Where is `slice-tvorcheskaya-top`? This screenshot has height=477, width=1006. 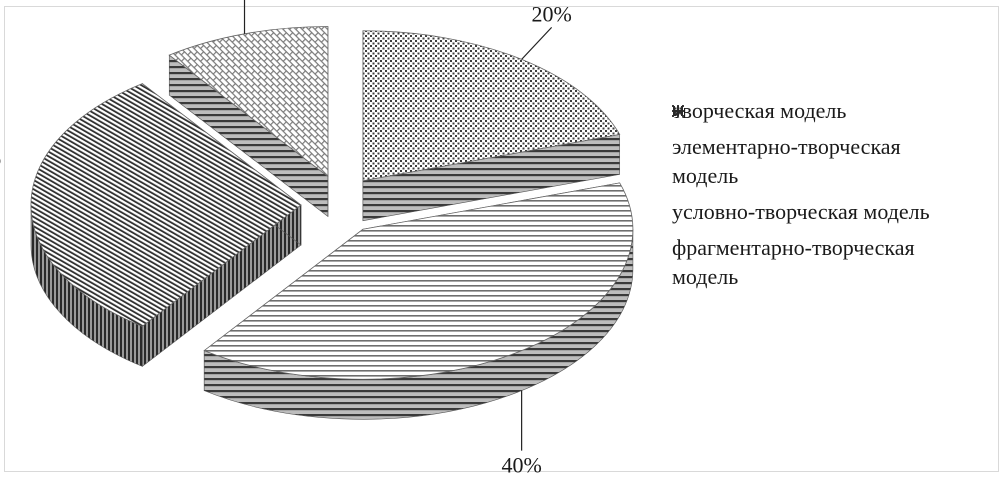 slice-tvorcheskaya-top is located at coordinates (491, 106).